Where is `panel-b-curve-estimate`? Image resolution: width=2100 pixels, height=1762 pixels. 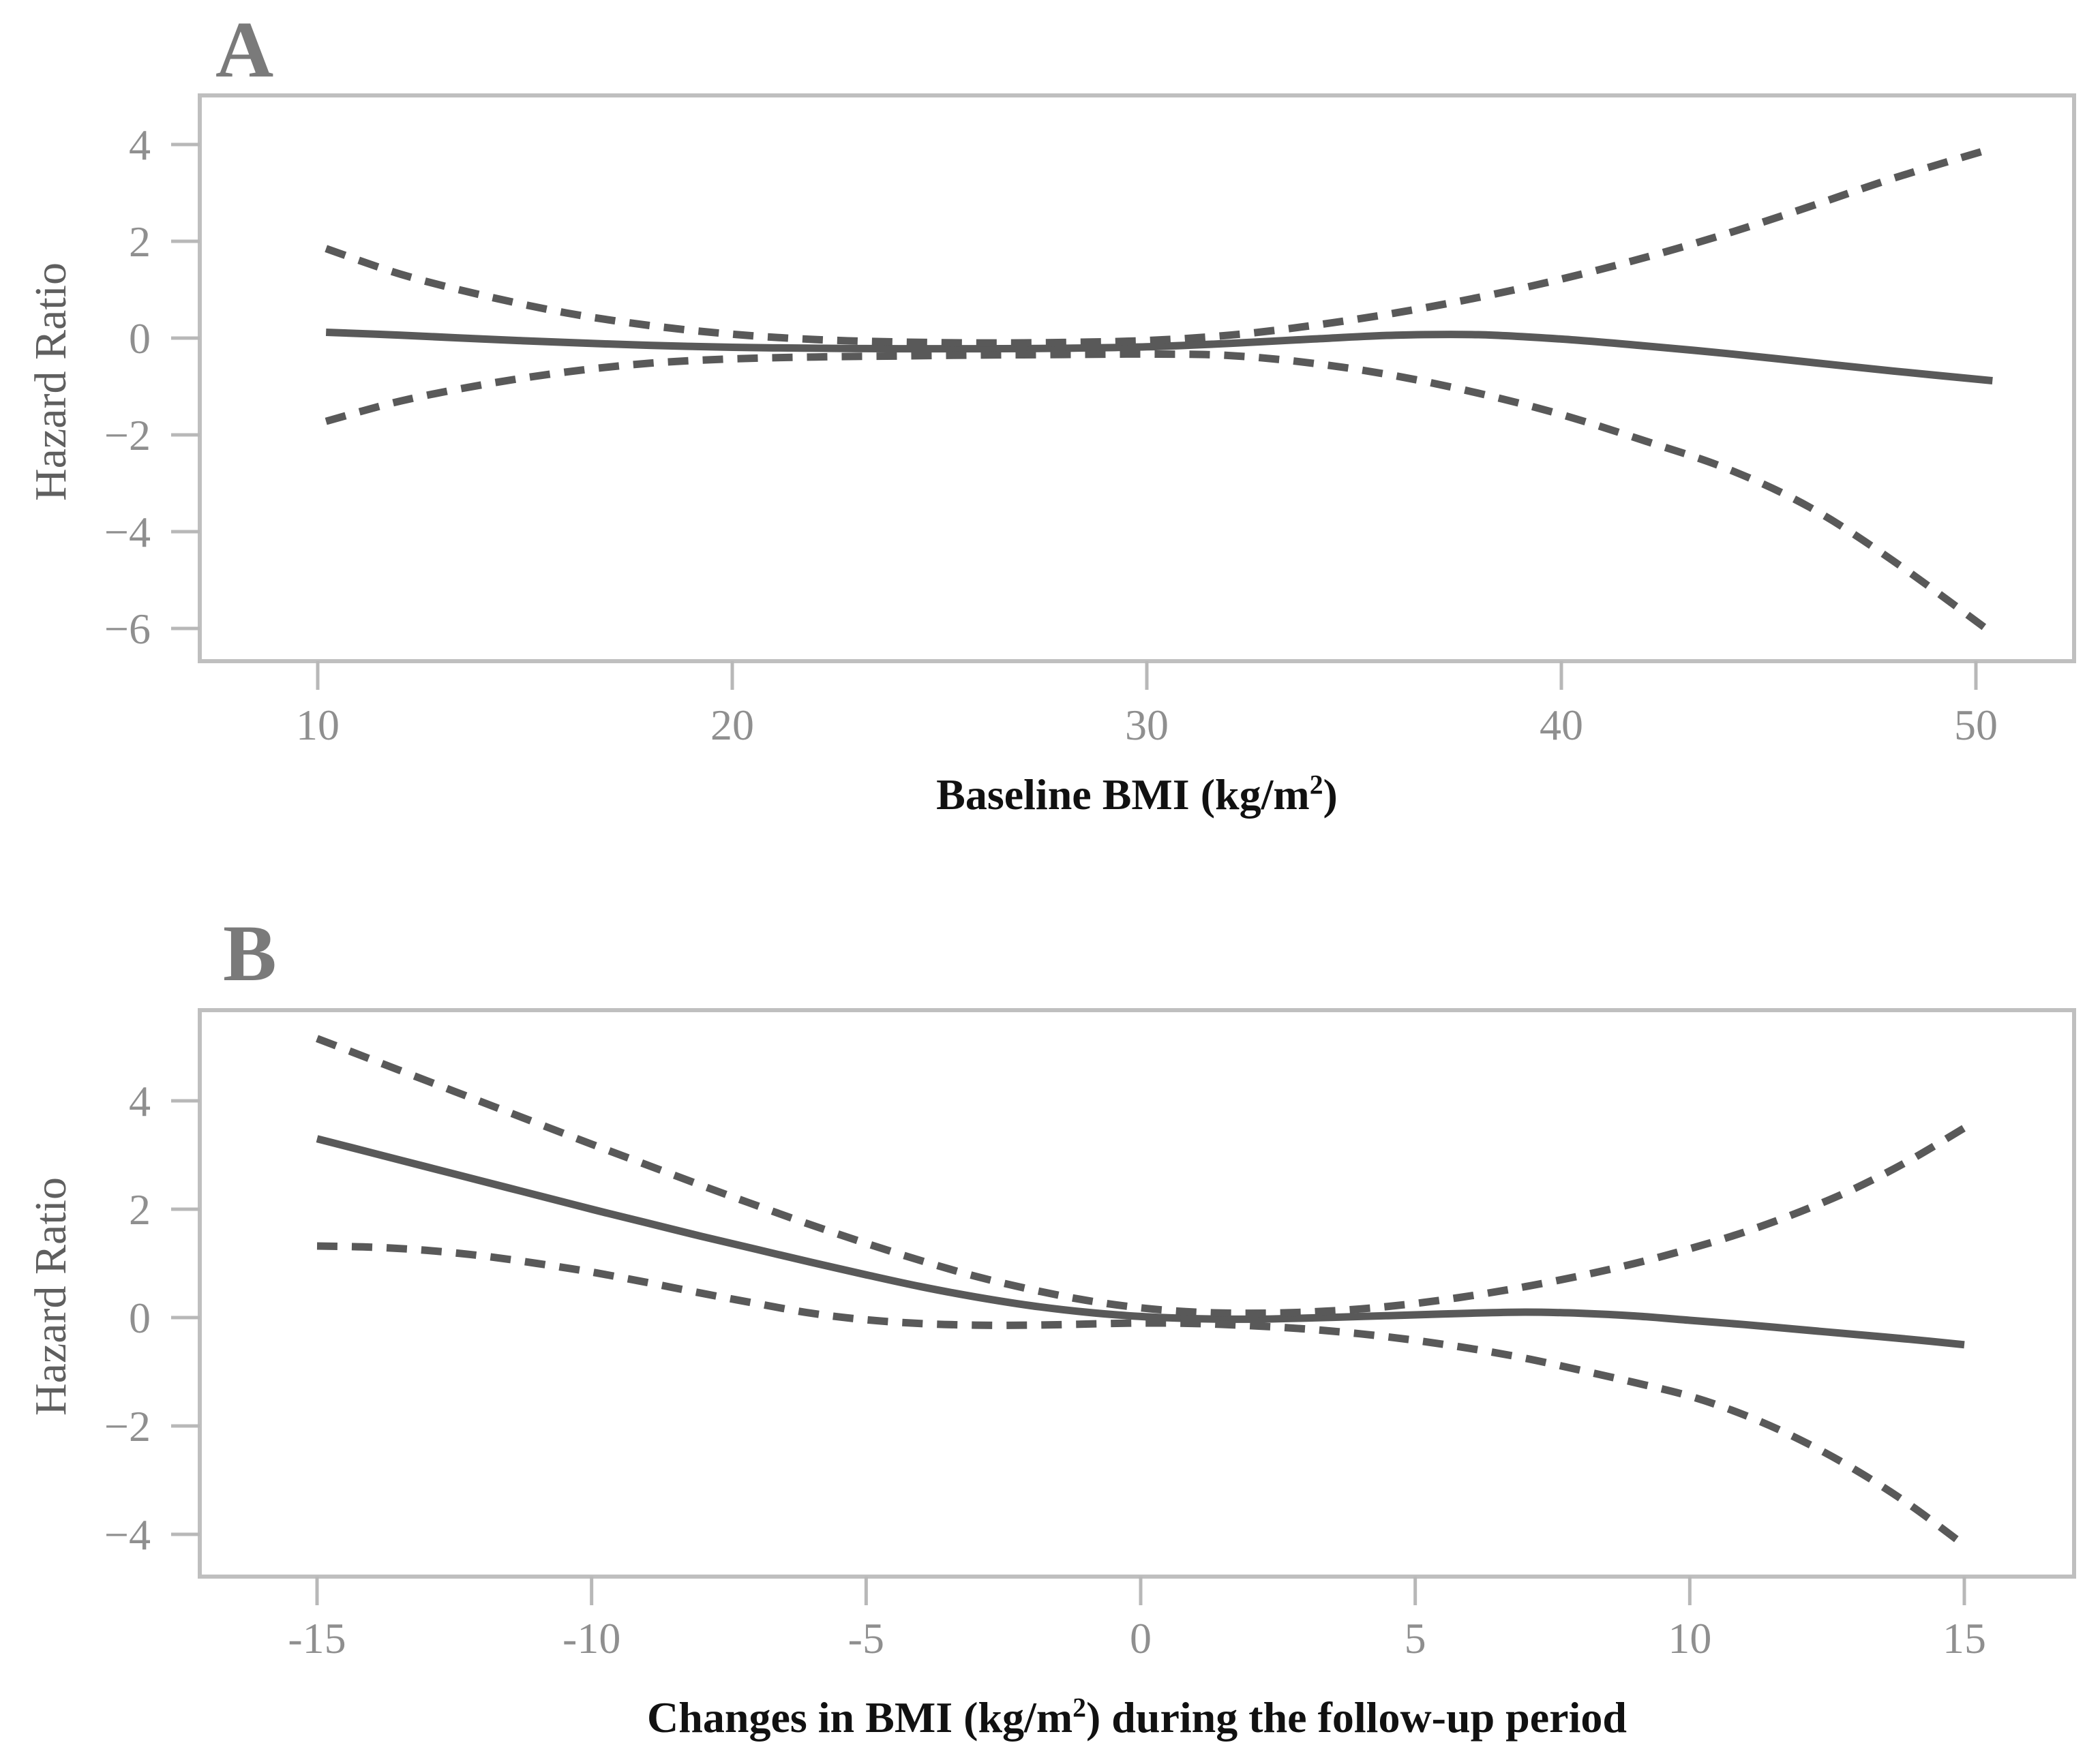
panel-b-curve-estimate is located at coordinates (1140, 1242).